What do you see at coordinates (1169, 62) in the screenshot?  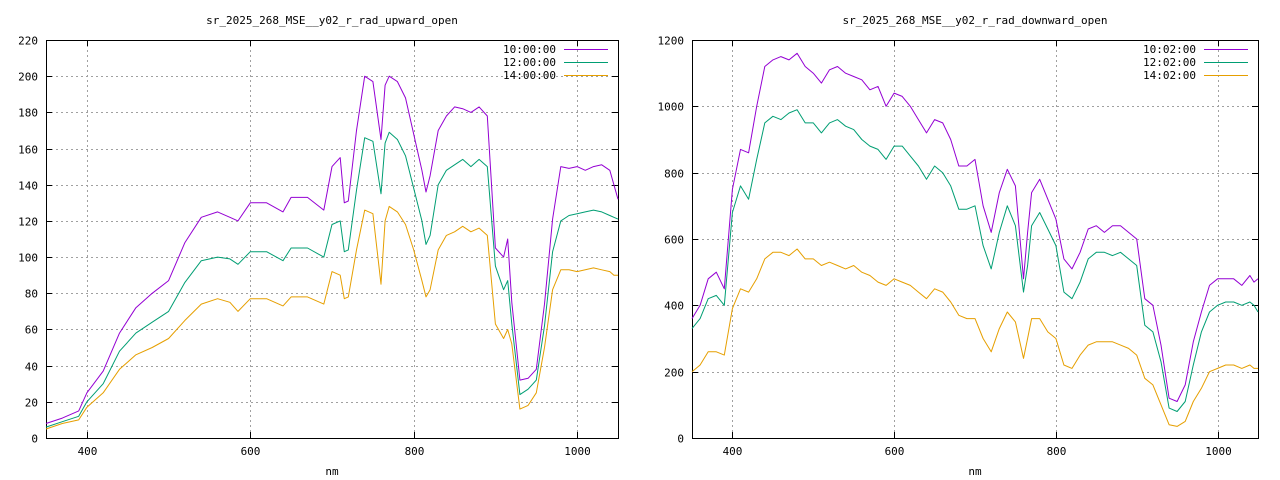 I see `legend-label: 12:02:00` at bounding box center [1169, 62].